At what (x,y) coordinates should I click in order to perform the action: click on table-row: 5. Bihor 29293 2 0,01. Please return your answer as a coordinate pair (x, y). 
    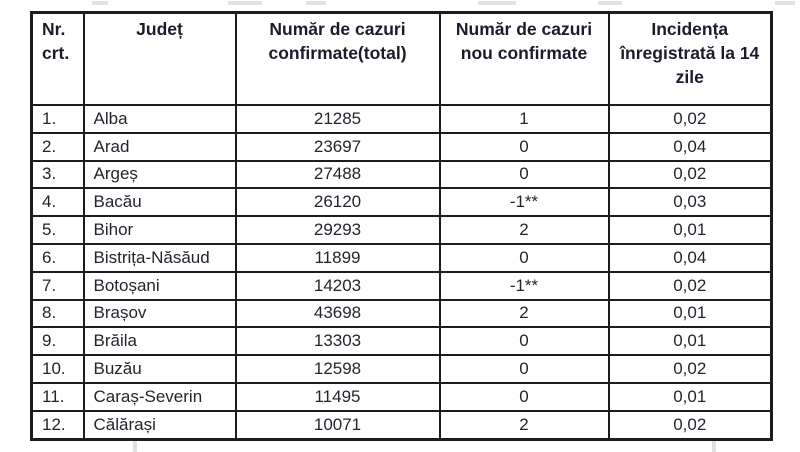
    Looking at the image, I should click on (401, 230).